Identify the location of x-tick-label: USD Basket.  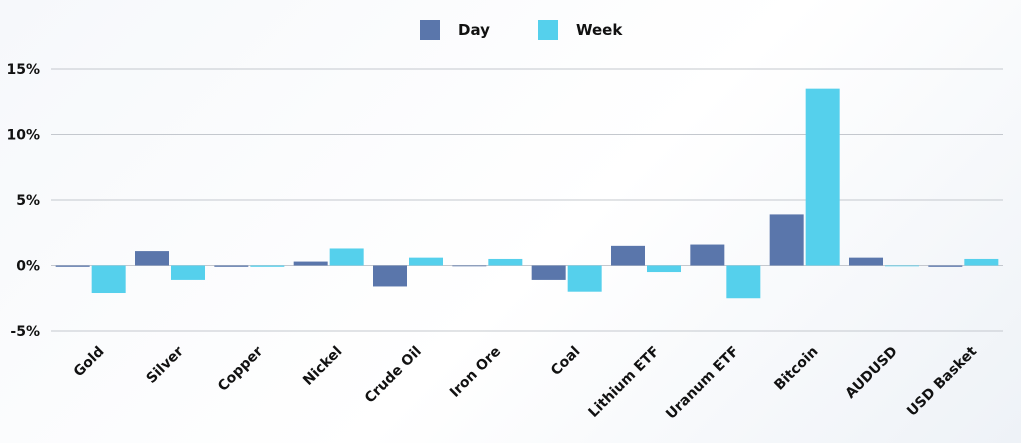
(942, 381).